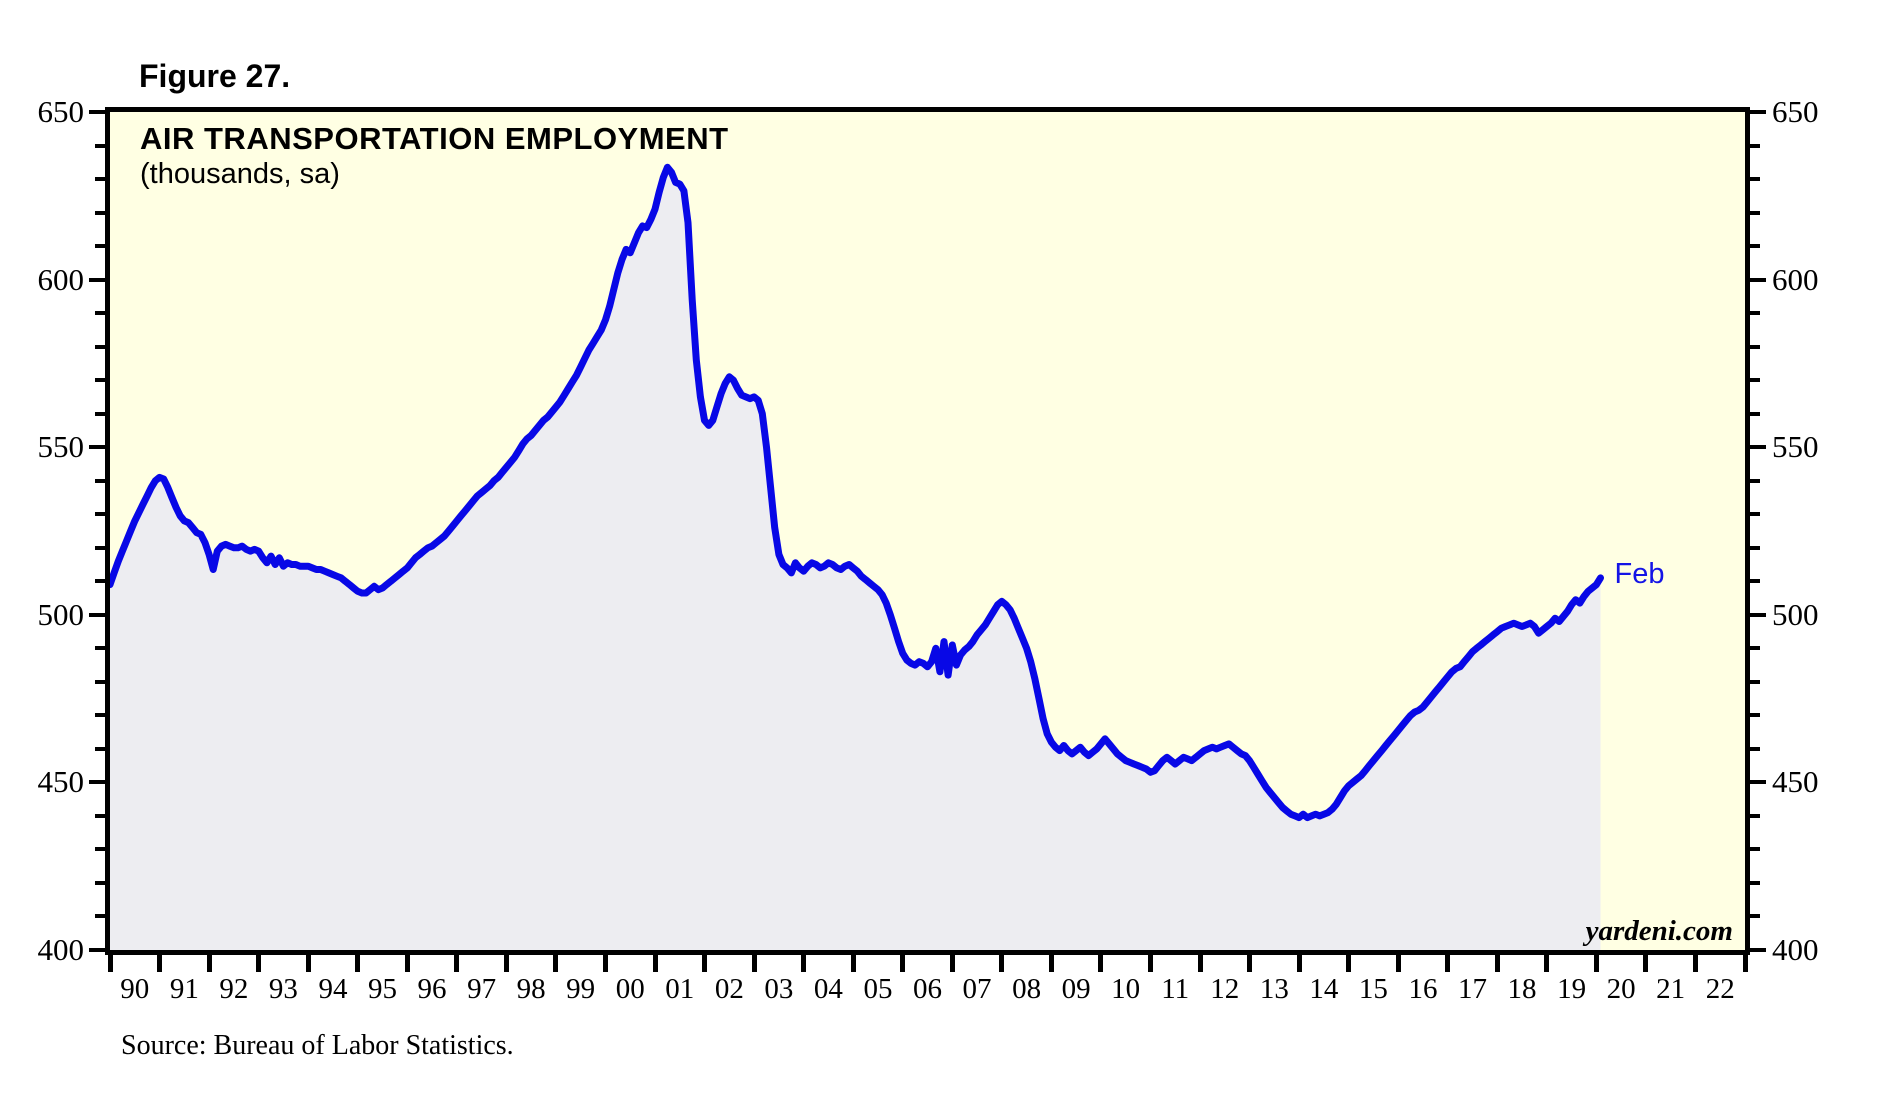 This screenshot has width=1889, height=1097. What do you see at coordinates (531, 989) in the screenshot?
I see `x-axis-year-label: 98` at bounding box center [531, 989].